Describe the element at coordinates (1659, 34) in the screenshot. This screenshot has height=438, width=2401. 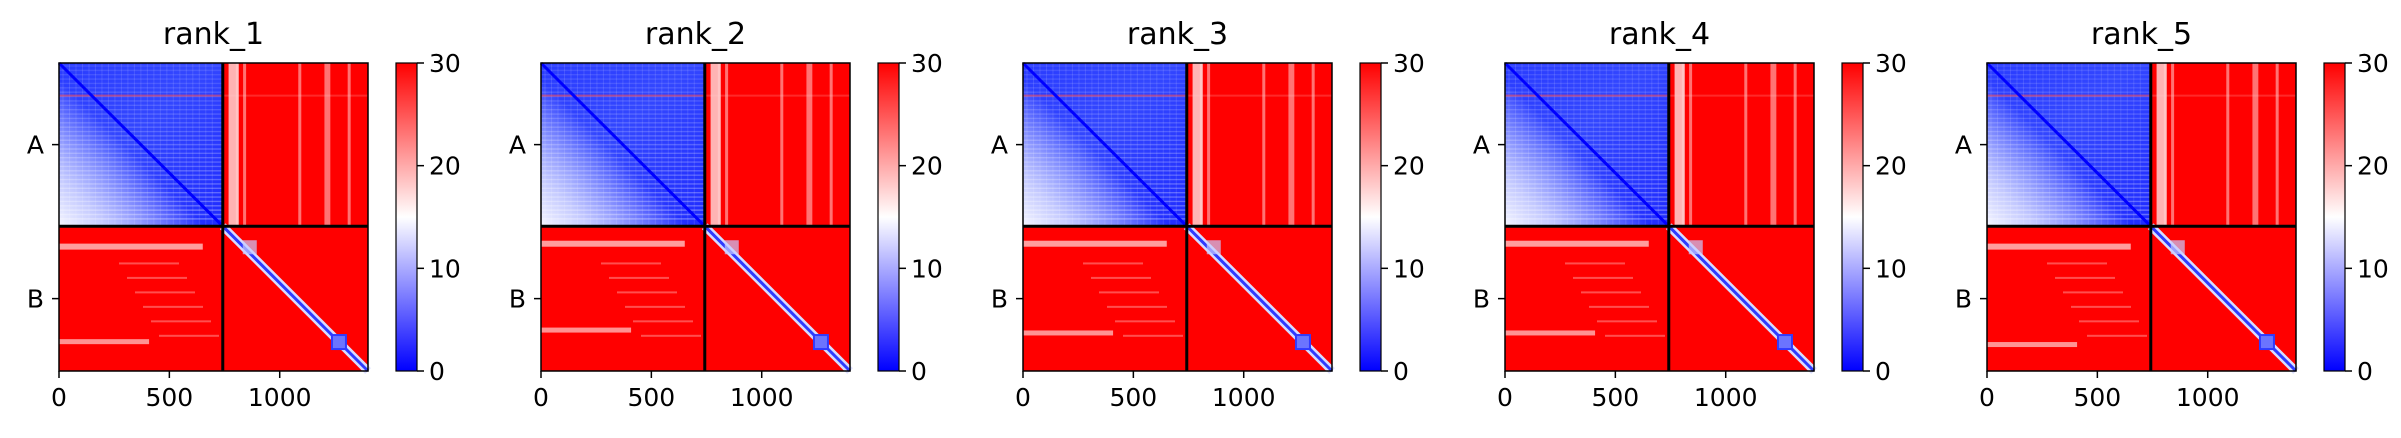
I see `panel-title: rank_4` at that location.